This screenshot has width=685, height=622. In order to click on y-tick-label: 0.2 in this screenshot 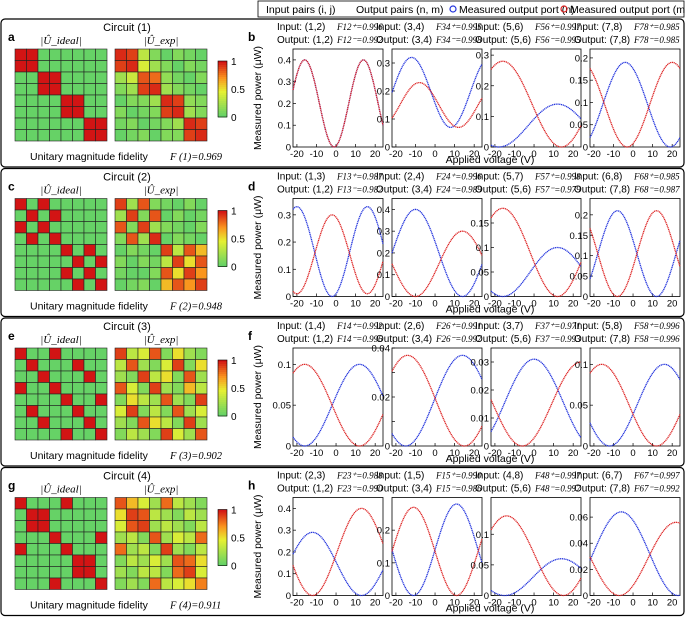, I will do `click(284, 552)`.